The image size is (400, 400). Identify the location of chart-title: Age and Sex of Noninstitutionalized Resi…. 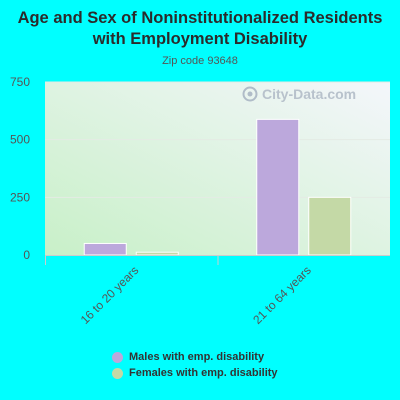
(200, 28).